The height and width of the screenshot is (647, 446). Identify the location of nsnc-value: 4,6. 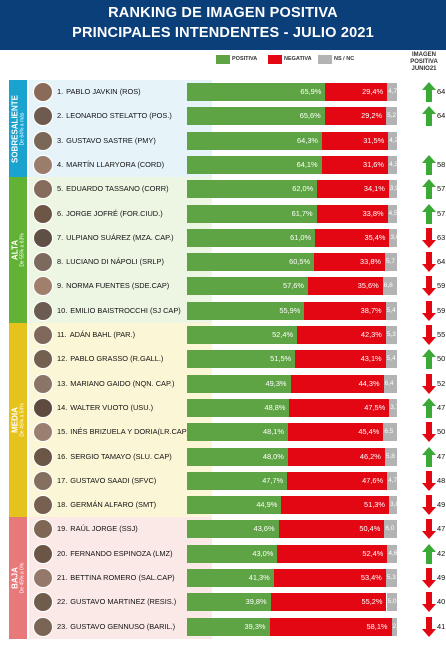
(393, 553).